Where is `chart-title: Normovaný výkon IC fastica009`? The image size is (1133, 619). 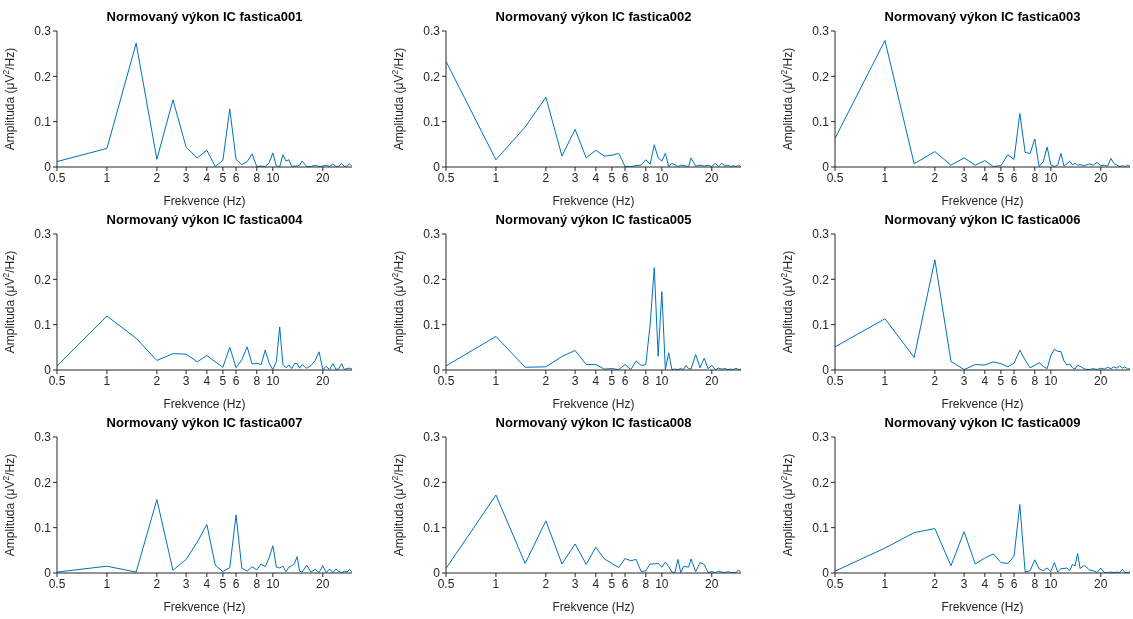 chart-title: Normovaný výkon IC fastica009 is located at coordinates (982, 422).